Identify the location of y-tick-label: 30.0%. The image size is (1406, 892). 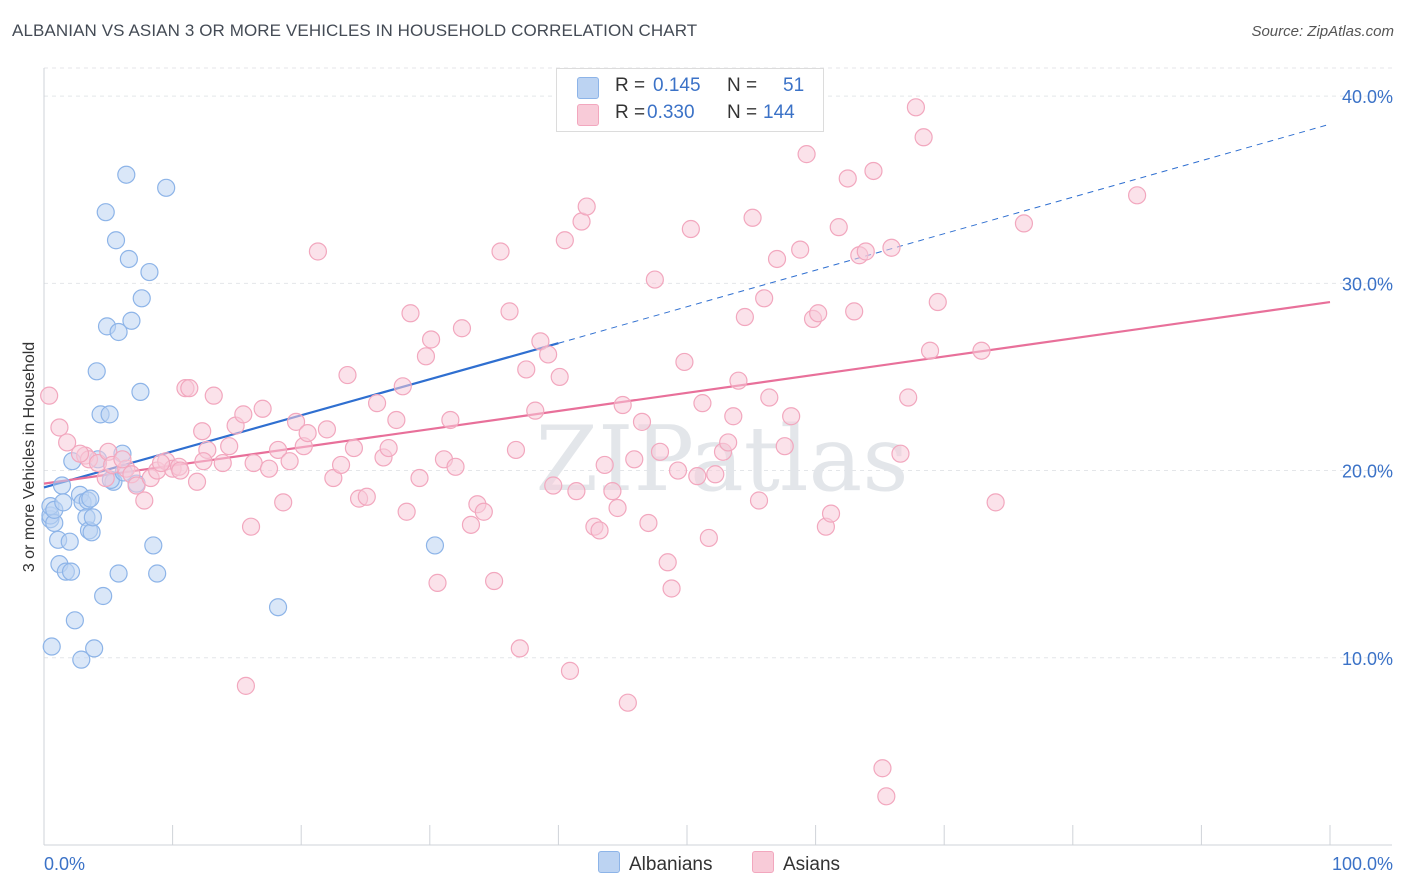
(1367, 284).